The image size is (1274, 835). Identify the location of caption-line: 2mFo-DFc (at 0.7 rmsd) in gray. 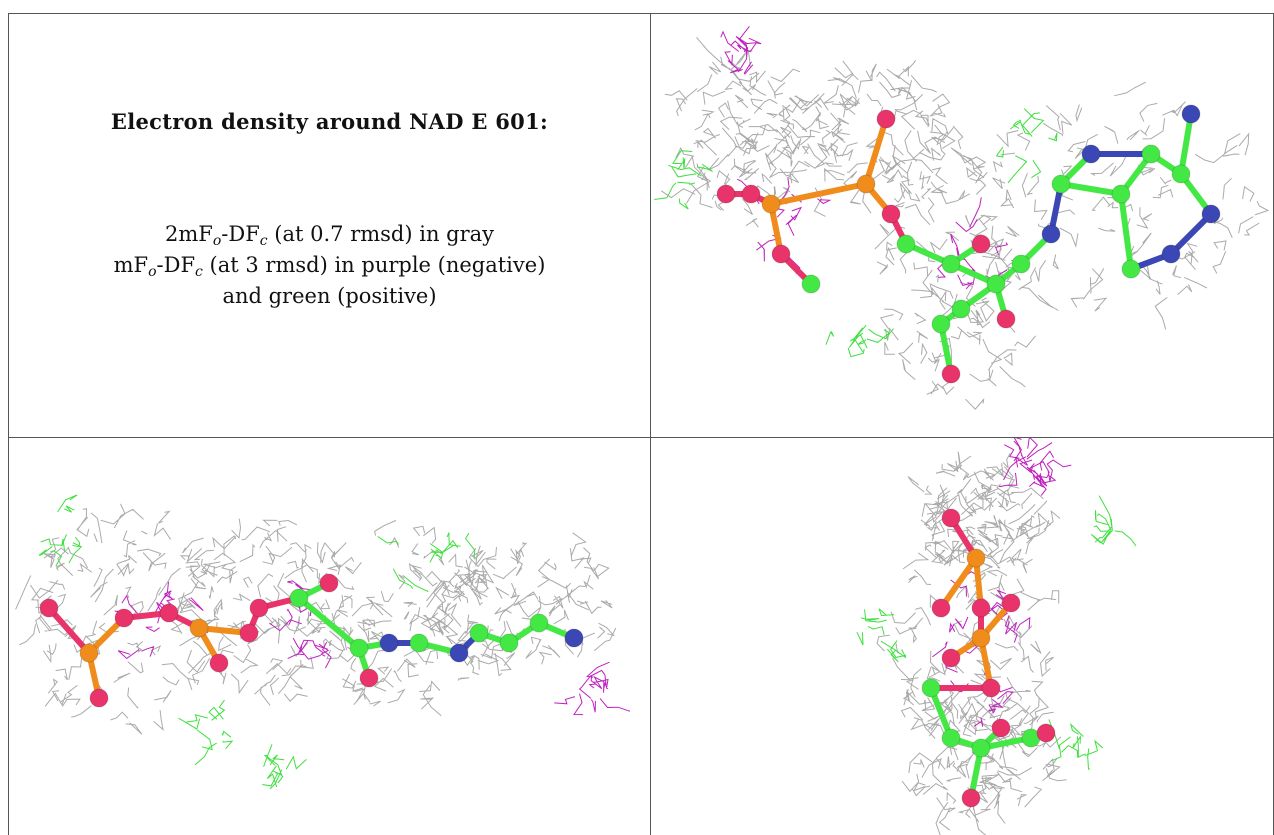
(329, 234).